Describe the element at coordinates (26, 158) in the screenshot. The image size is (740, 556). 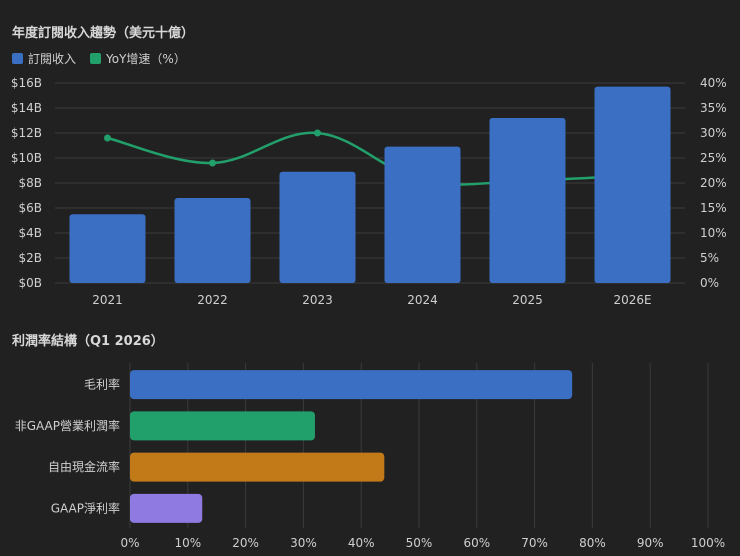
I see `y-left-tick-5: $10B` at that location.